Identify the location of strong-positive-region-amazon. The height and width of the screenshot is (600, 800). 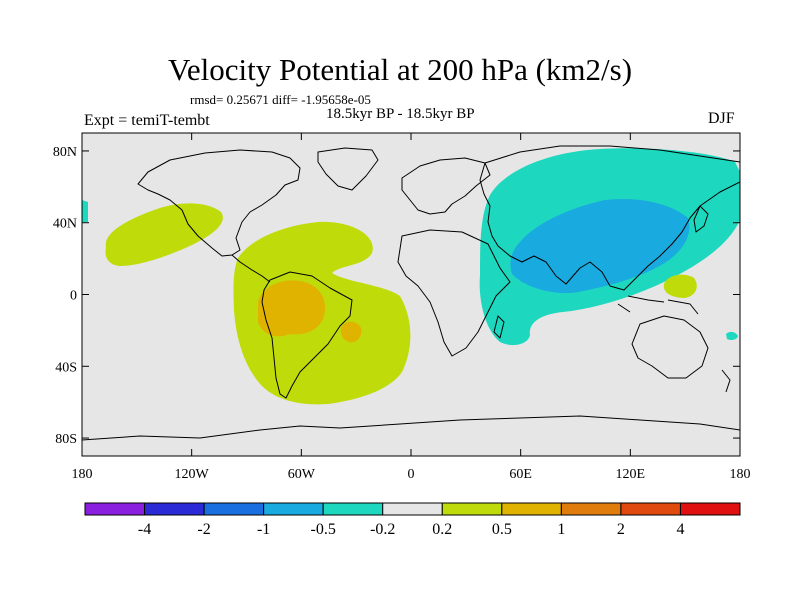
(291, 308).